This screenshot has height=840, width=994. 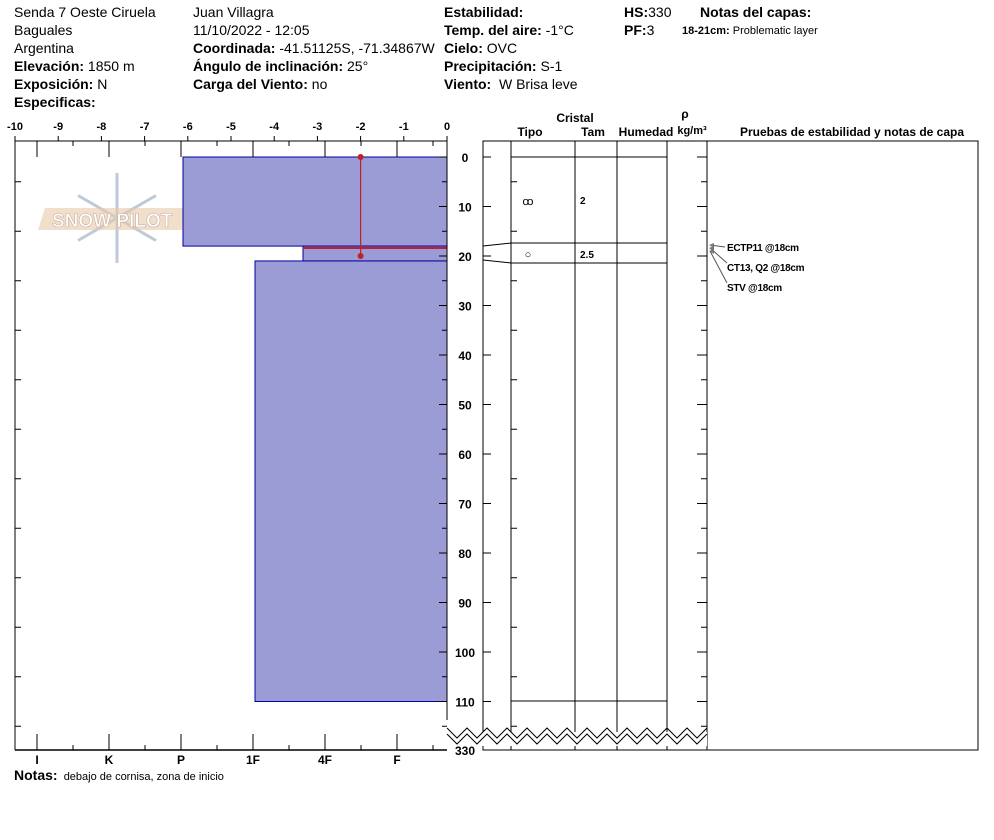 What do you see at coordinates (318, 127) in the screenshot?
I see `temp-tick-label: -3` at bounding box center [318, 127].